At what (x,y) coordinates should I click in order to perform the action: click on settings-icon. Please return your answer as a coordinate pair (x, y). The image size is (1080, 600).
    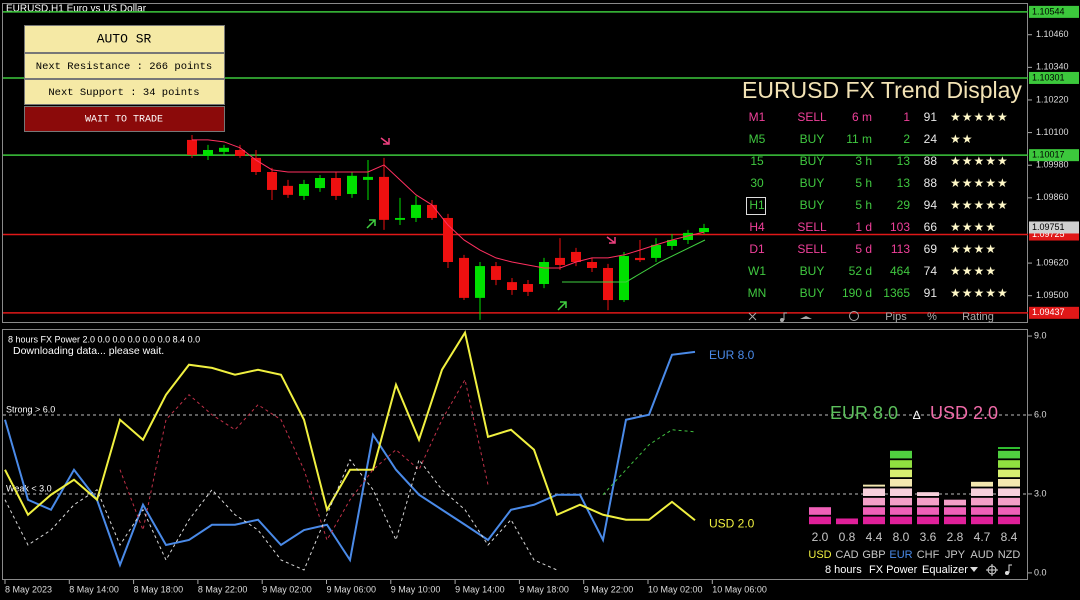
    Looking at the image, I should click on (992, 570).